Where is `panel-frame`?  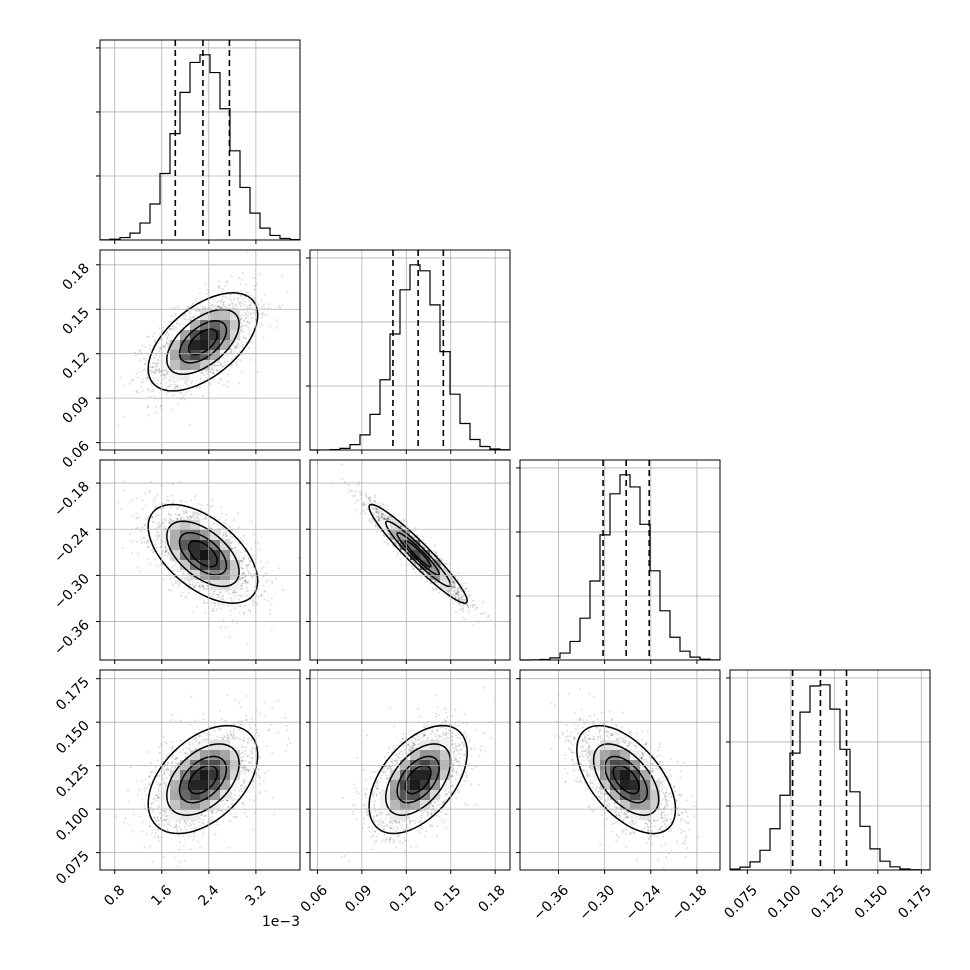 panel-frame is located at coordinates (410, 350).